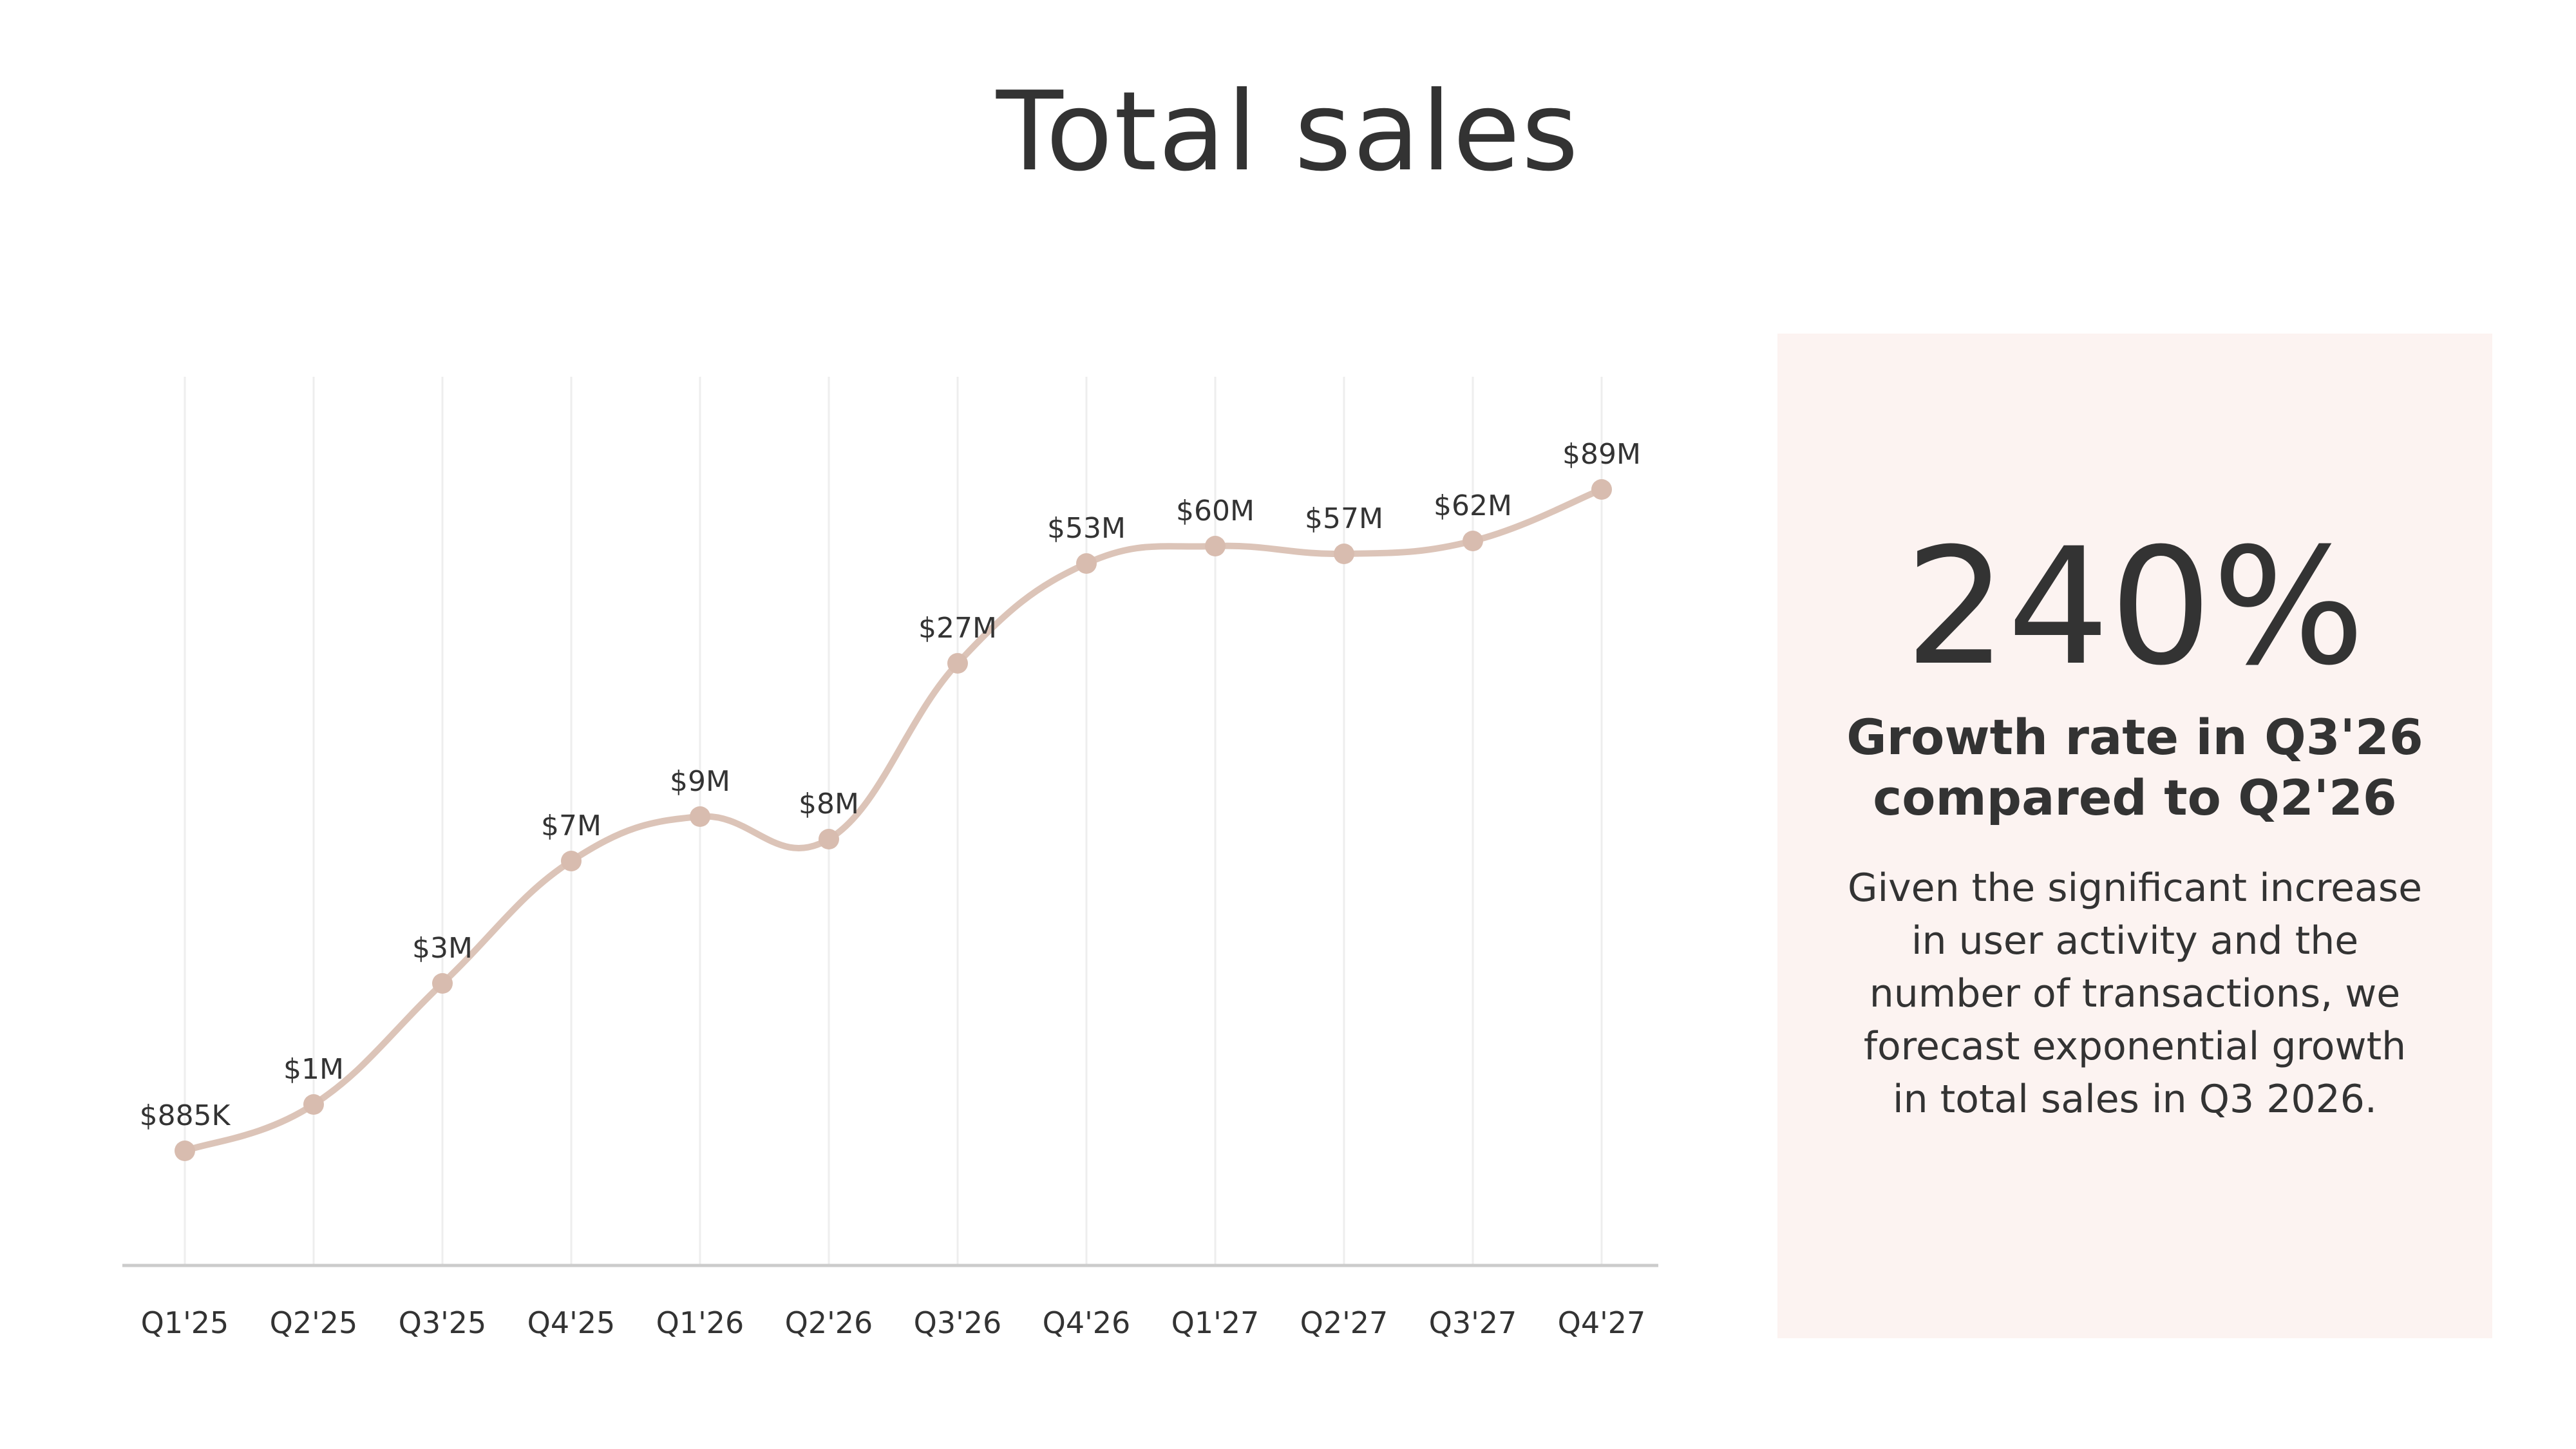 The width and height of the screenshot is (2576, 1449). What do you see at coordinates (2135, 797) in the screenshot?
I see `subtitle-line: compared to Q2'26` at bounding box center [2135, 797].